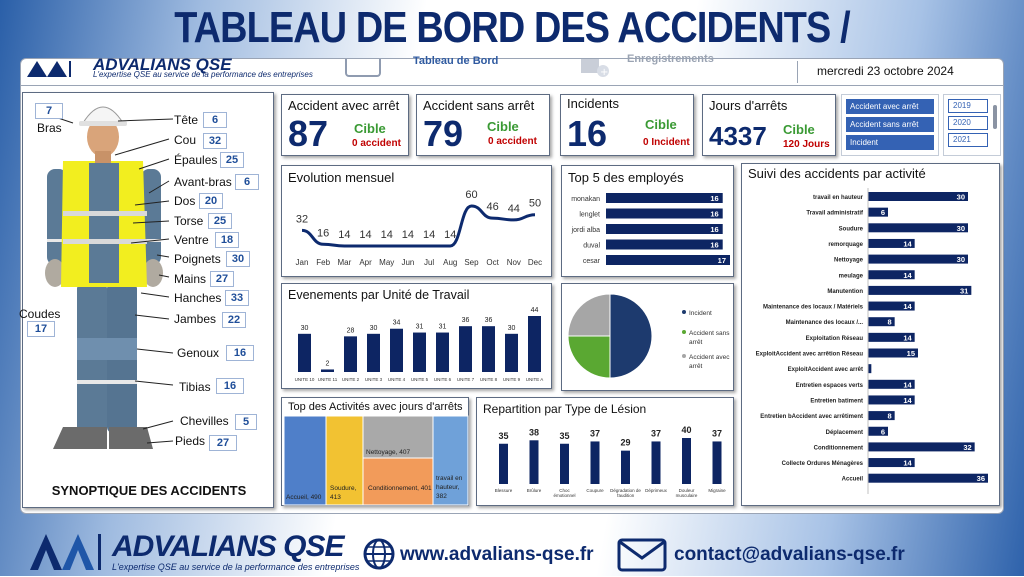 The height and width of the screenshot is (577, 1024). Describe the element at coordinates (49, 128) in the screenshot. I see `part-bras-label: Bras` at that location.